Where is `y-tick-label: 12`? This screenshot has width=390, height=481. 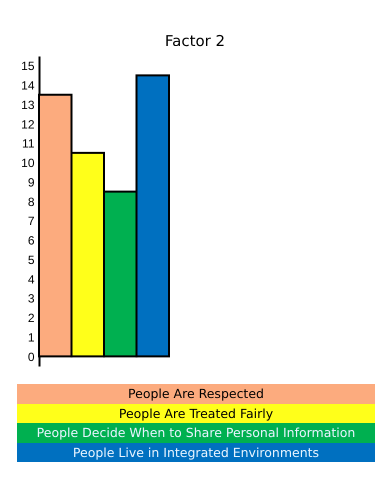 y-tick-label: 12 is located at coordinates (28, 124).